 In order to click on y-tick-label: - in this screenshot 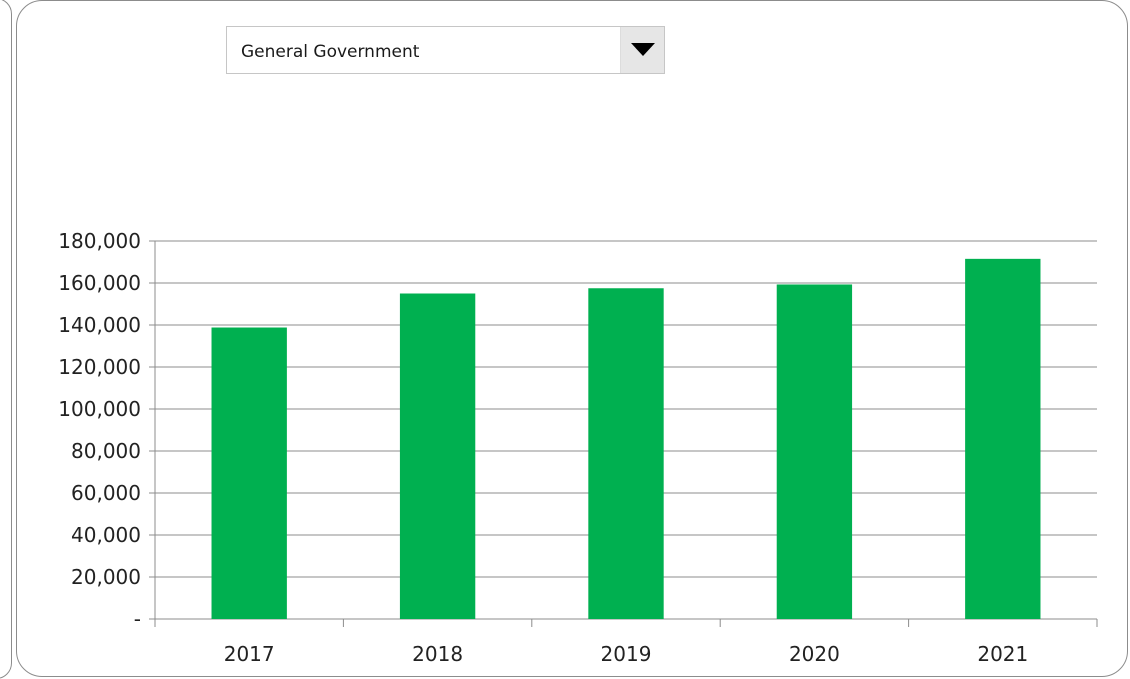, I will do `click(137, 619)`.